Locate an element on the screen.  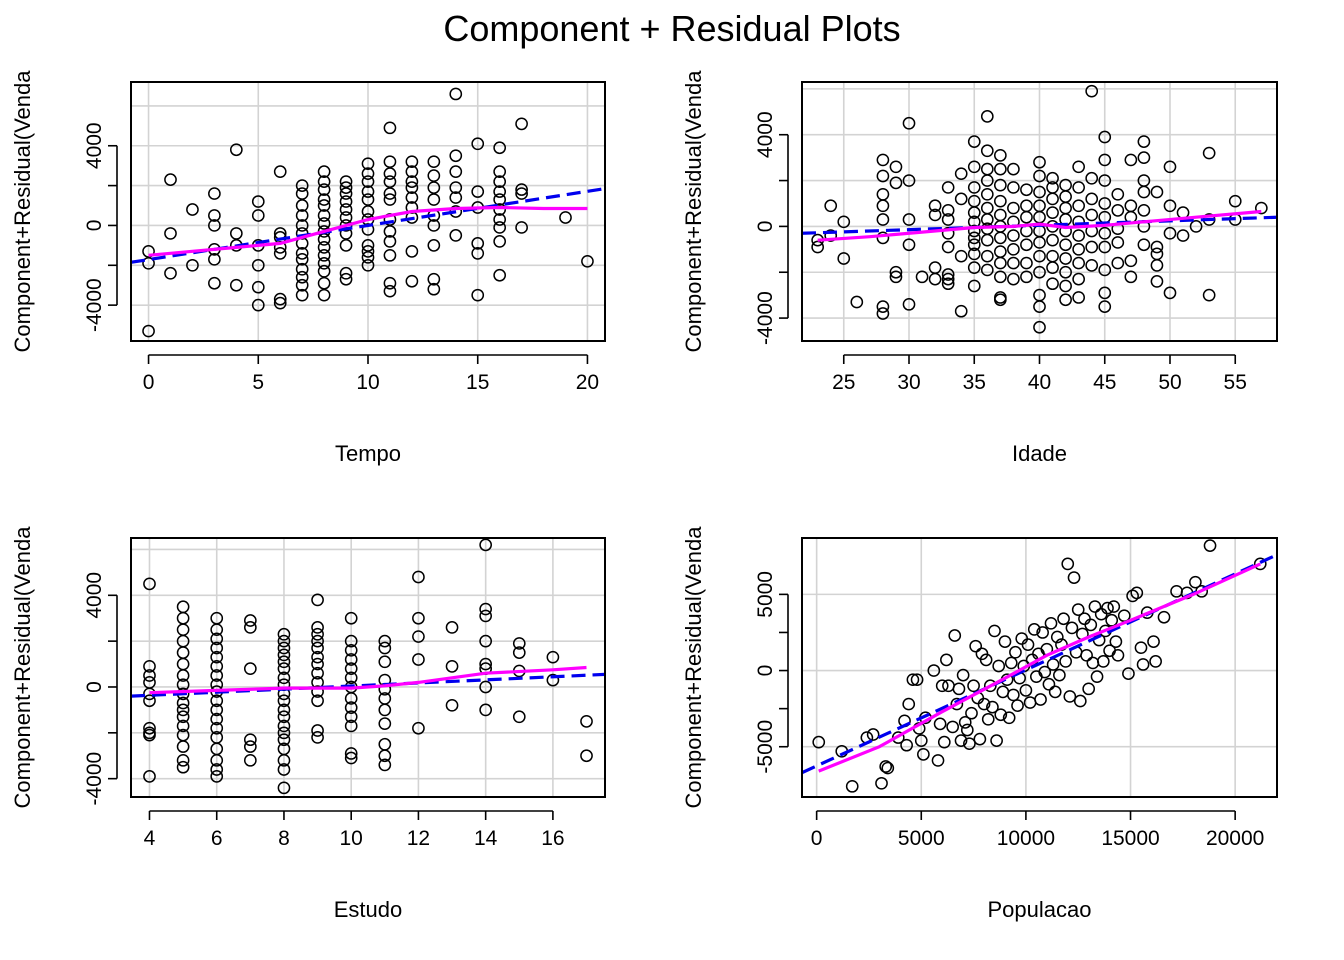
y-axis-title: Component+Residual(Venda is located at coordinates (693, 667).